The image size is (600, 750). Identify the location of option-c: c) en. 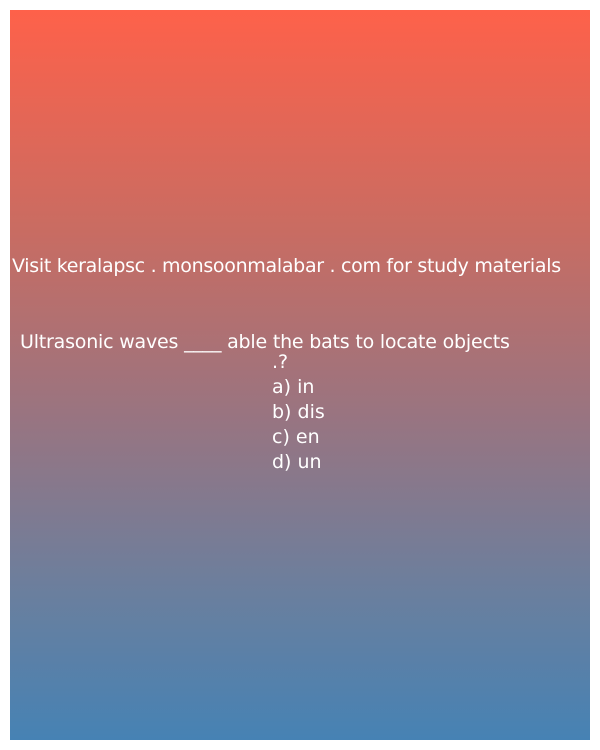
(296, 437).